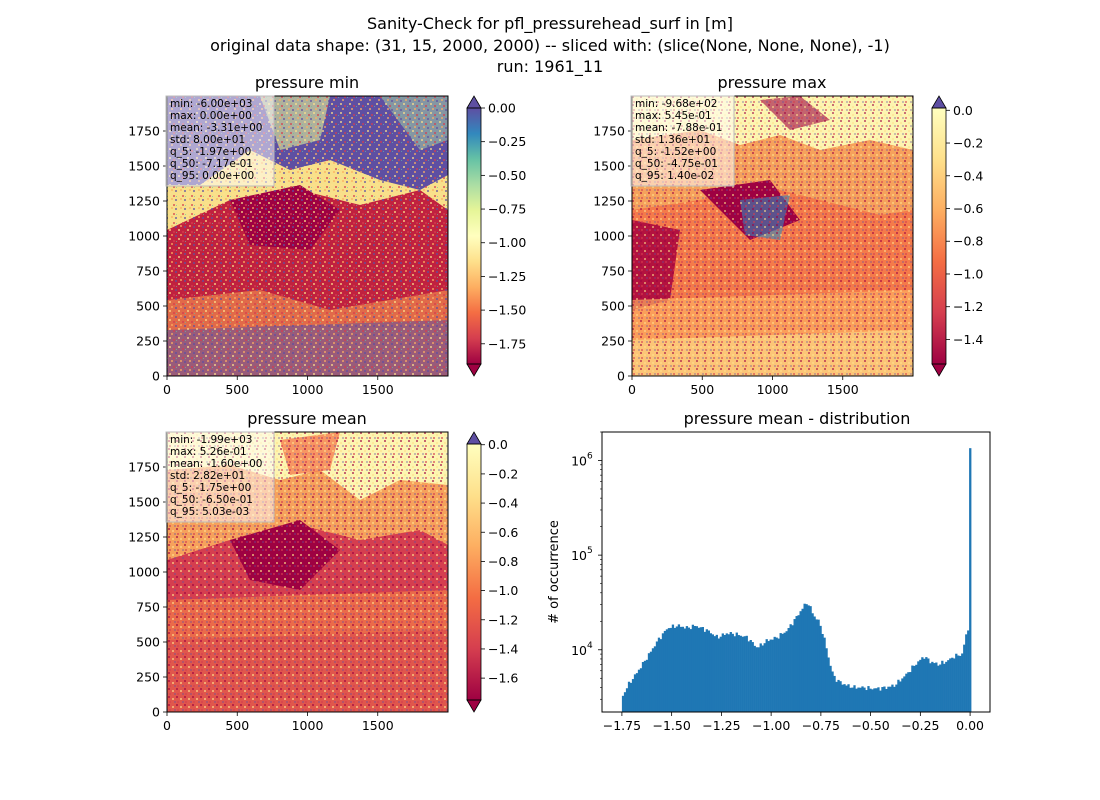 This screenshot has height=800, width=1100. What do you see at coordinates (771, 82) in the screenshot?
I see `panel-title: pressure max` at bounding box center [771, 82].